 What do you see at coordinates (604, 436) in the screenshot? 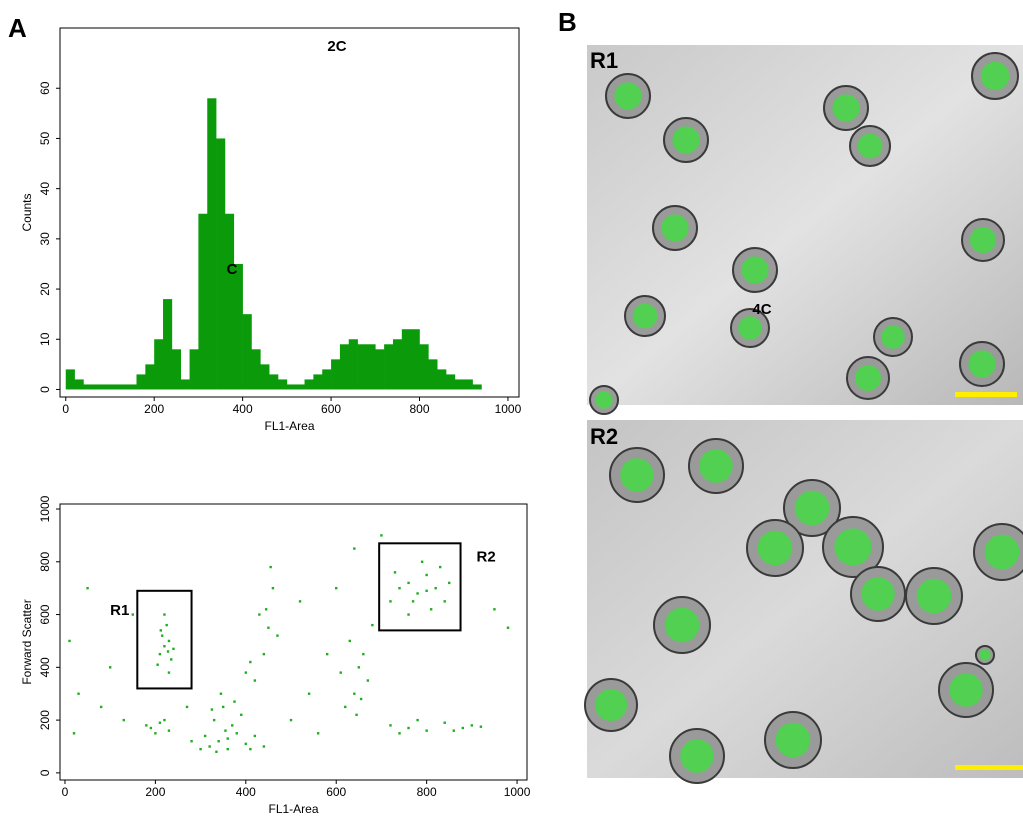
I see `image-label: R2` at bounding box center [604, 436].